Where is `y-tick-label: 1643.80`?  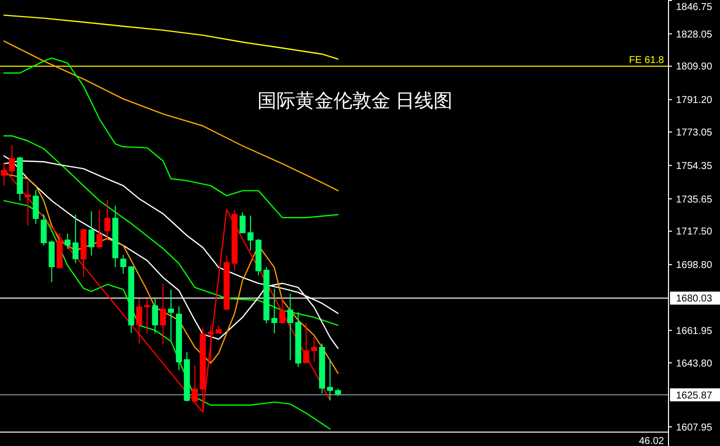 y-tick-label: 1643.80 is located at coordinates (694, 364).